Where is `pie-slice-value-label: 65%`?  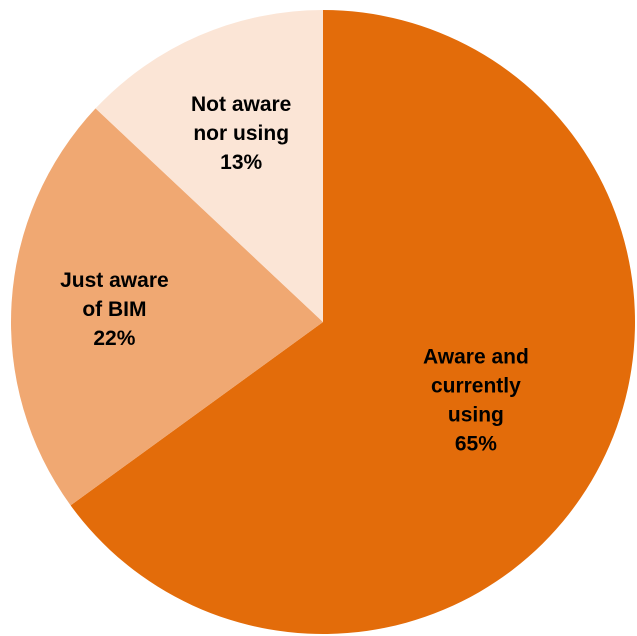 pie-slice-value-label: 65% is located at coordinates (476, 443).